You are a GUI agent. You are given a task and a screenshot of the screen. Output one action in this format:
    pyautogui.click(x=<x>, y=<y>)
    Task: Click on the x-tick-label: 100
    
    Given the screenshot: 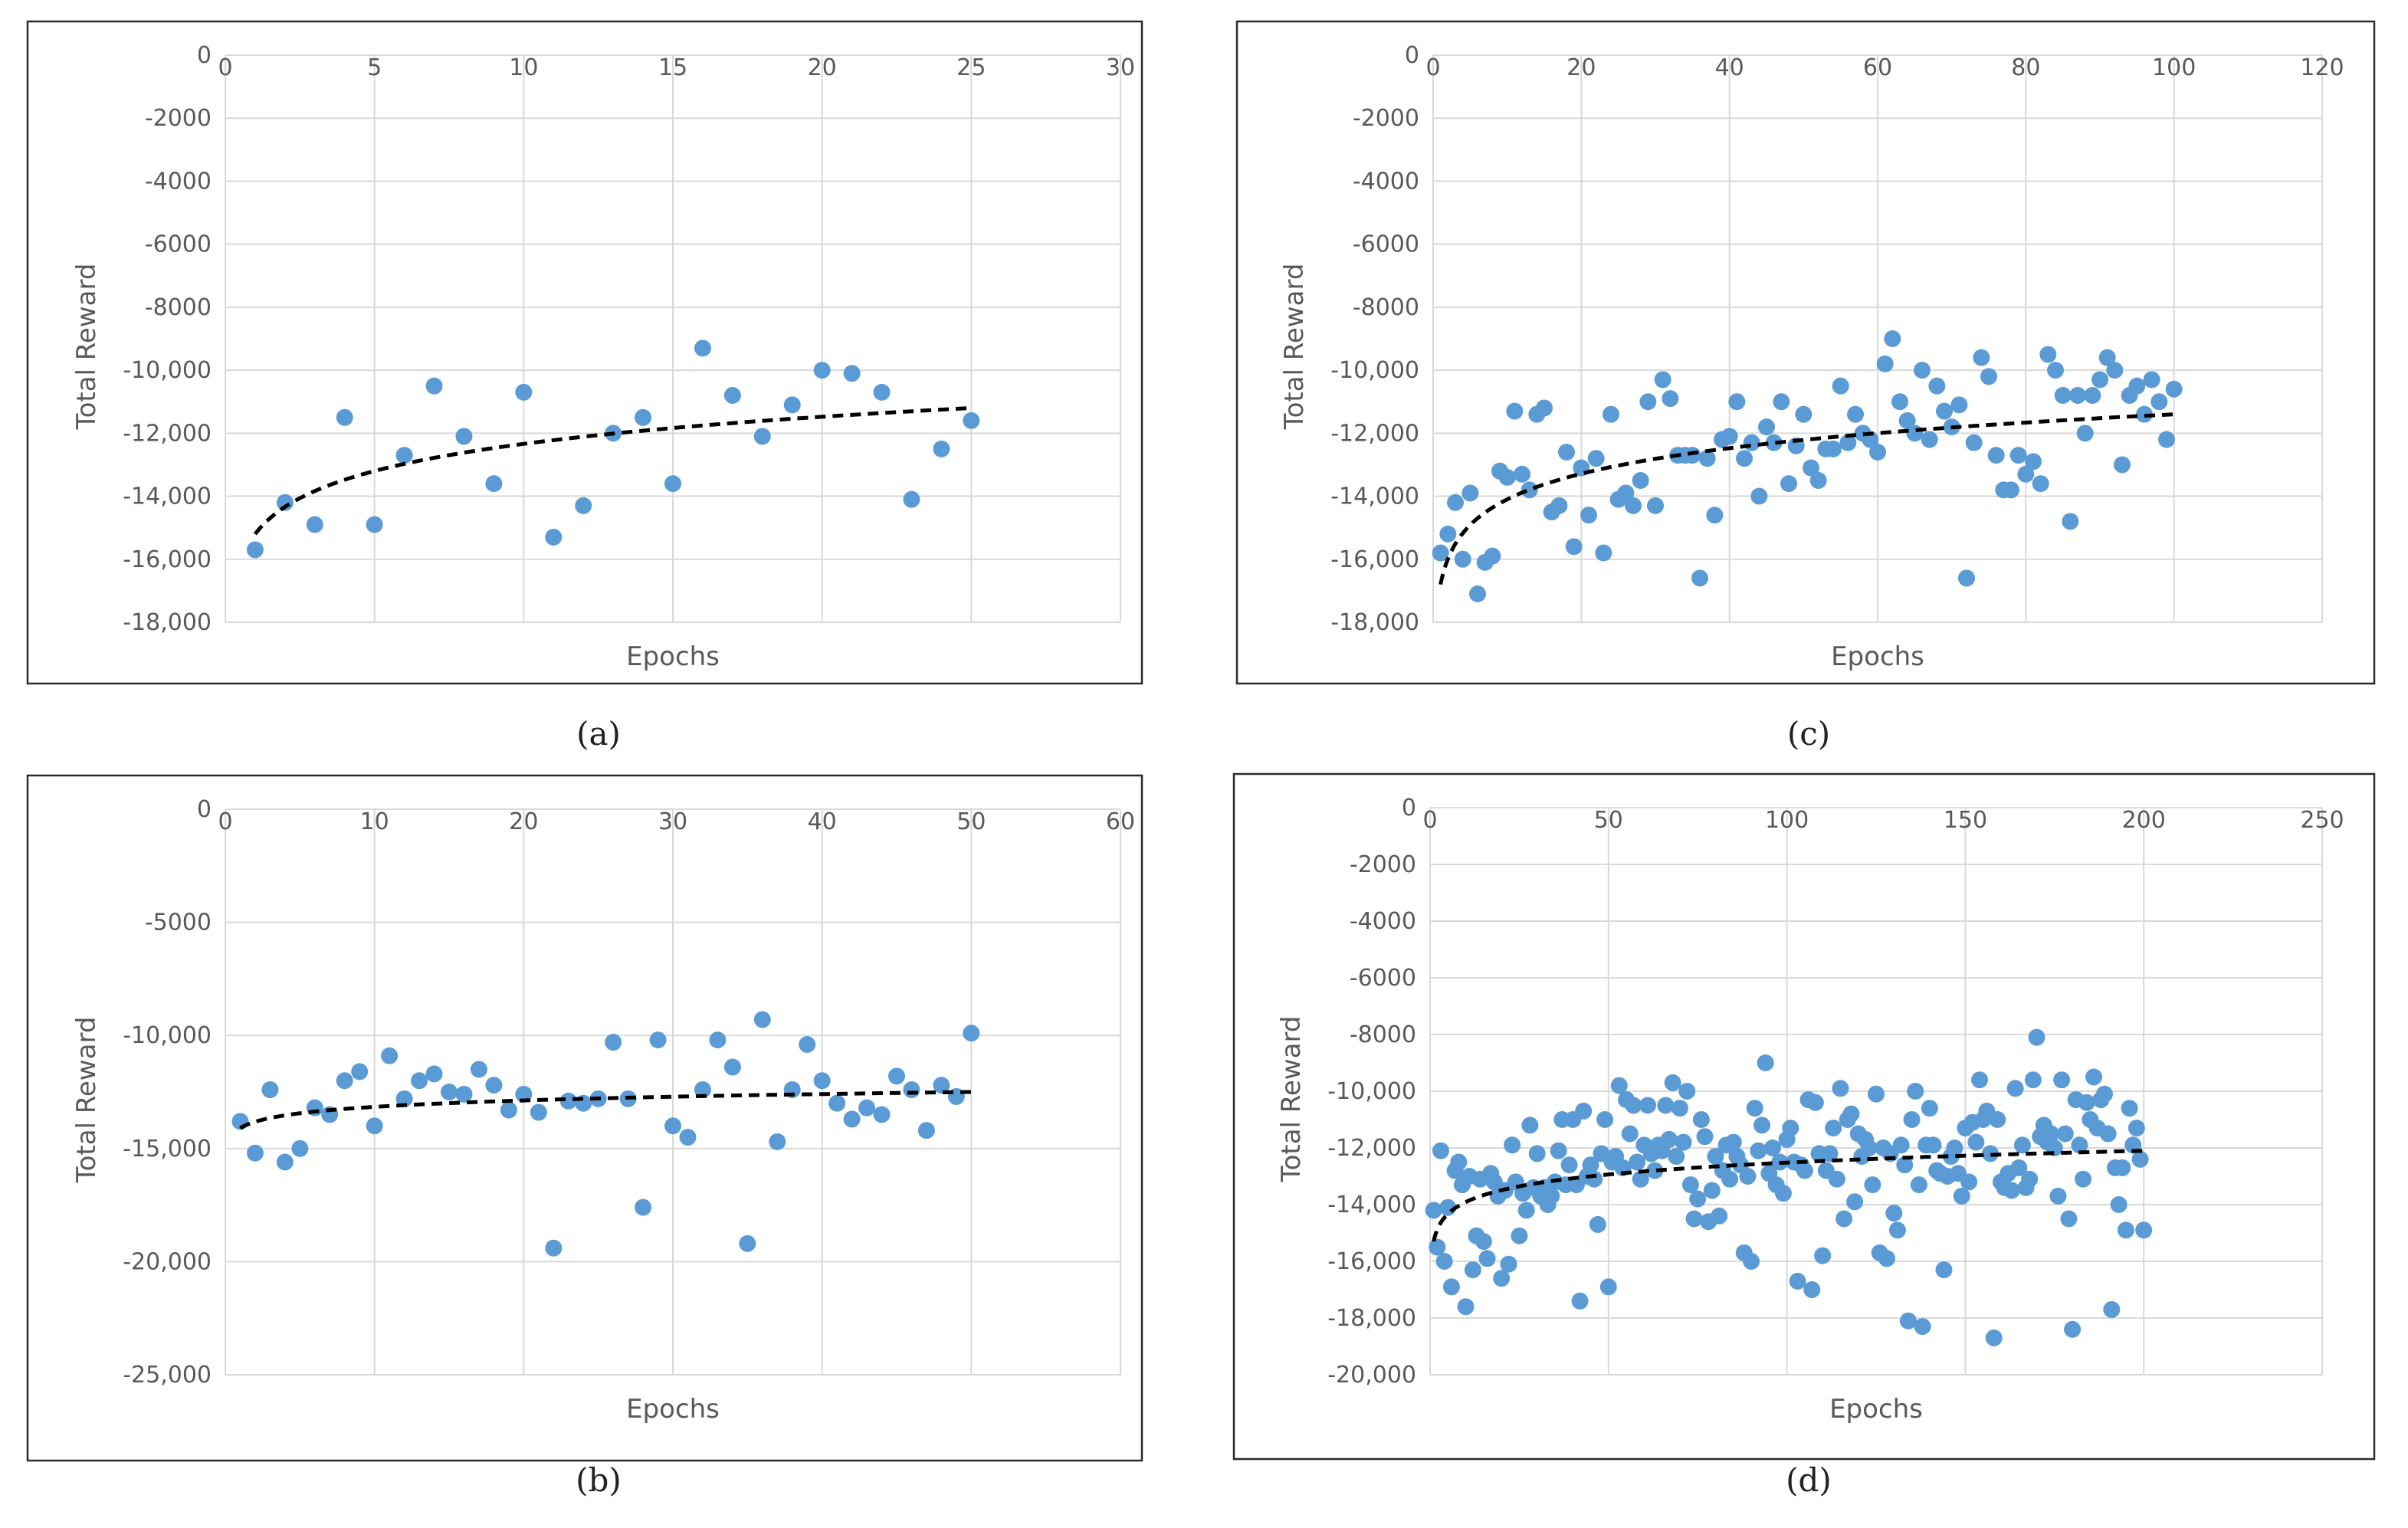 What is the action you would take?
    pyautogui.click(x=2174, y=68)
    